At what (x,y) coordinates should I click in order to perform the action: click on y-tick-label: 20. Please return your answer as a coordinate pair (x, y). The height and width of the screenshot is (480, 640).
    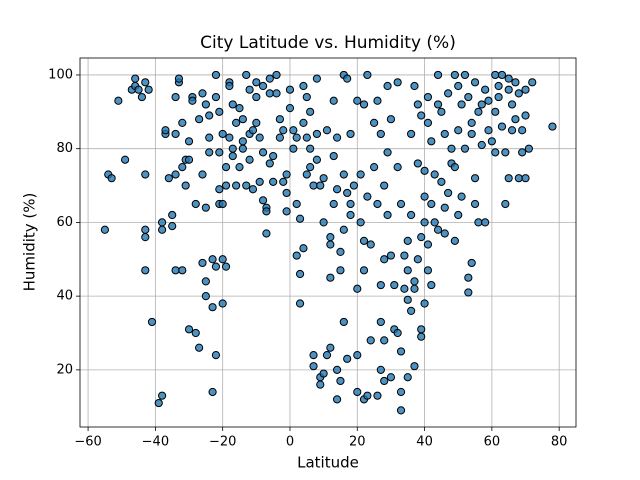
    Looking at the image, I should click on (64, 369).